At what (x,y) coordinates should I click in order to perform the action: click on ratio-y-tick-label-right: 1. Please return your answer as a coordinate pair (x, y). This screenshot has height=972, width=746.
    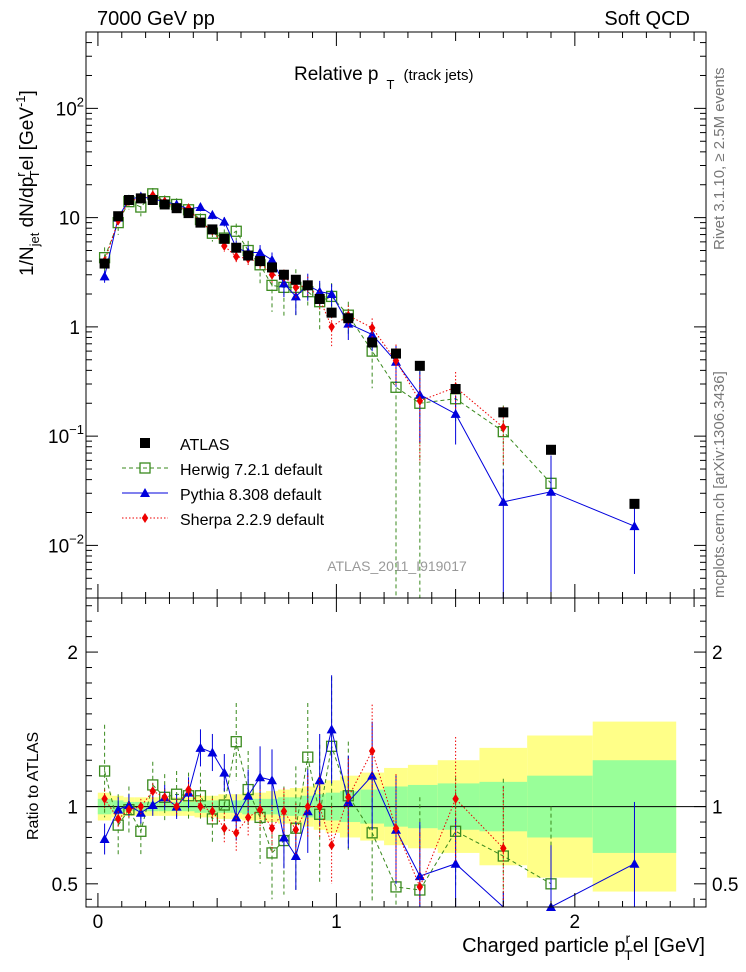
    Looking at the image, I should click on (717, 808).